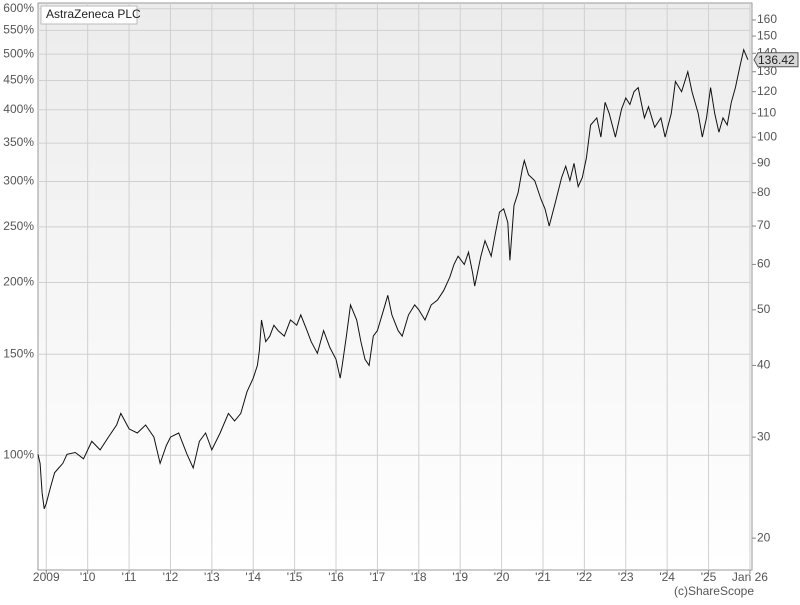 Image resolution: width=800 pixels, height=605 pixels. What do you see at coordinates (764, 537) in the screenshot?
I see `y2-tick-label: 20` at bounding box center [764, 537].